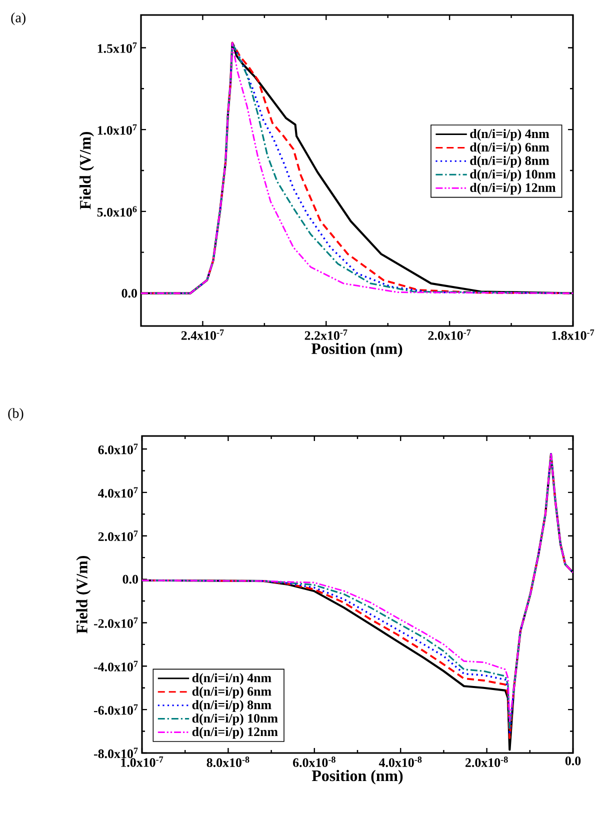 The image size is (607, 816). Describe the element at coordinates (117, 129) in the screenshot. I see `y-tick-label: 1.0x10$^{7}$` at that location.